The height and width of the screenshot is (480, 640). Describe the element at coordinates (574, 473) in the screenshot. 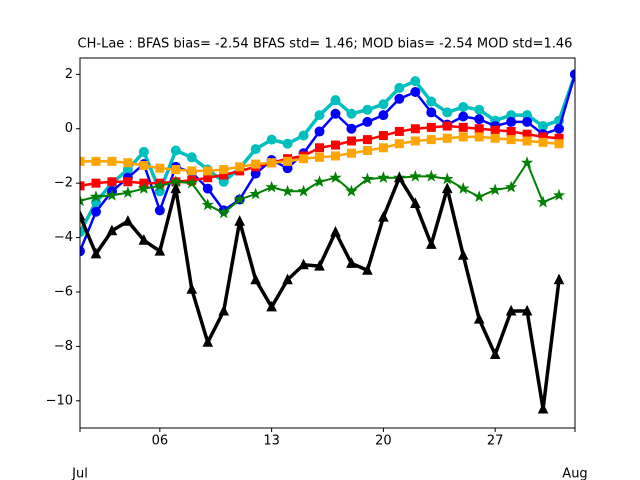

I see `x-month-label: Aug` at that location.